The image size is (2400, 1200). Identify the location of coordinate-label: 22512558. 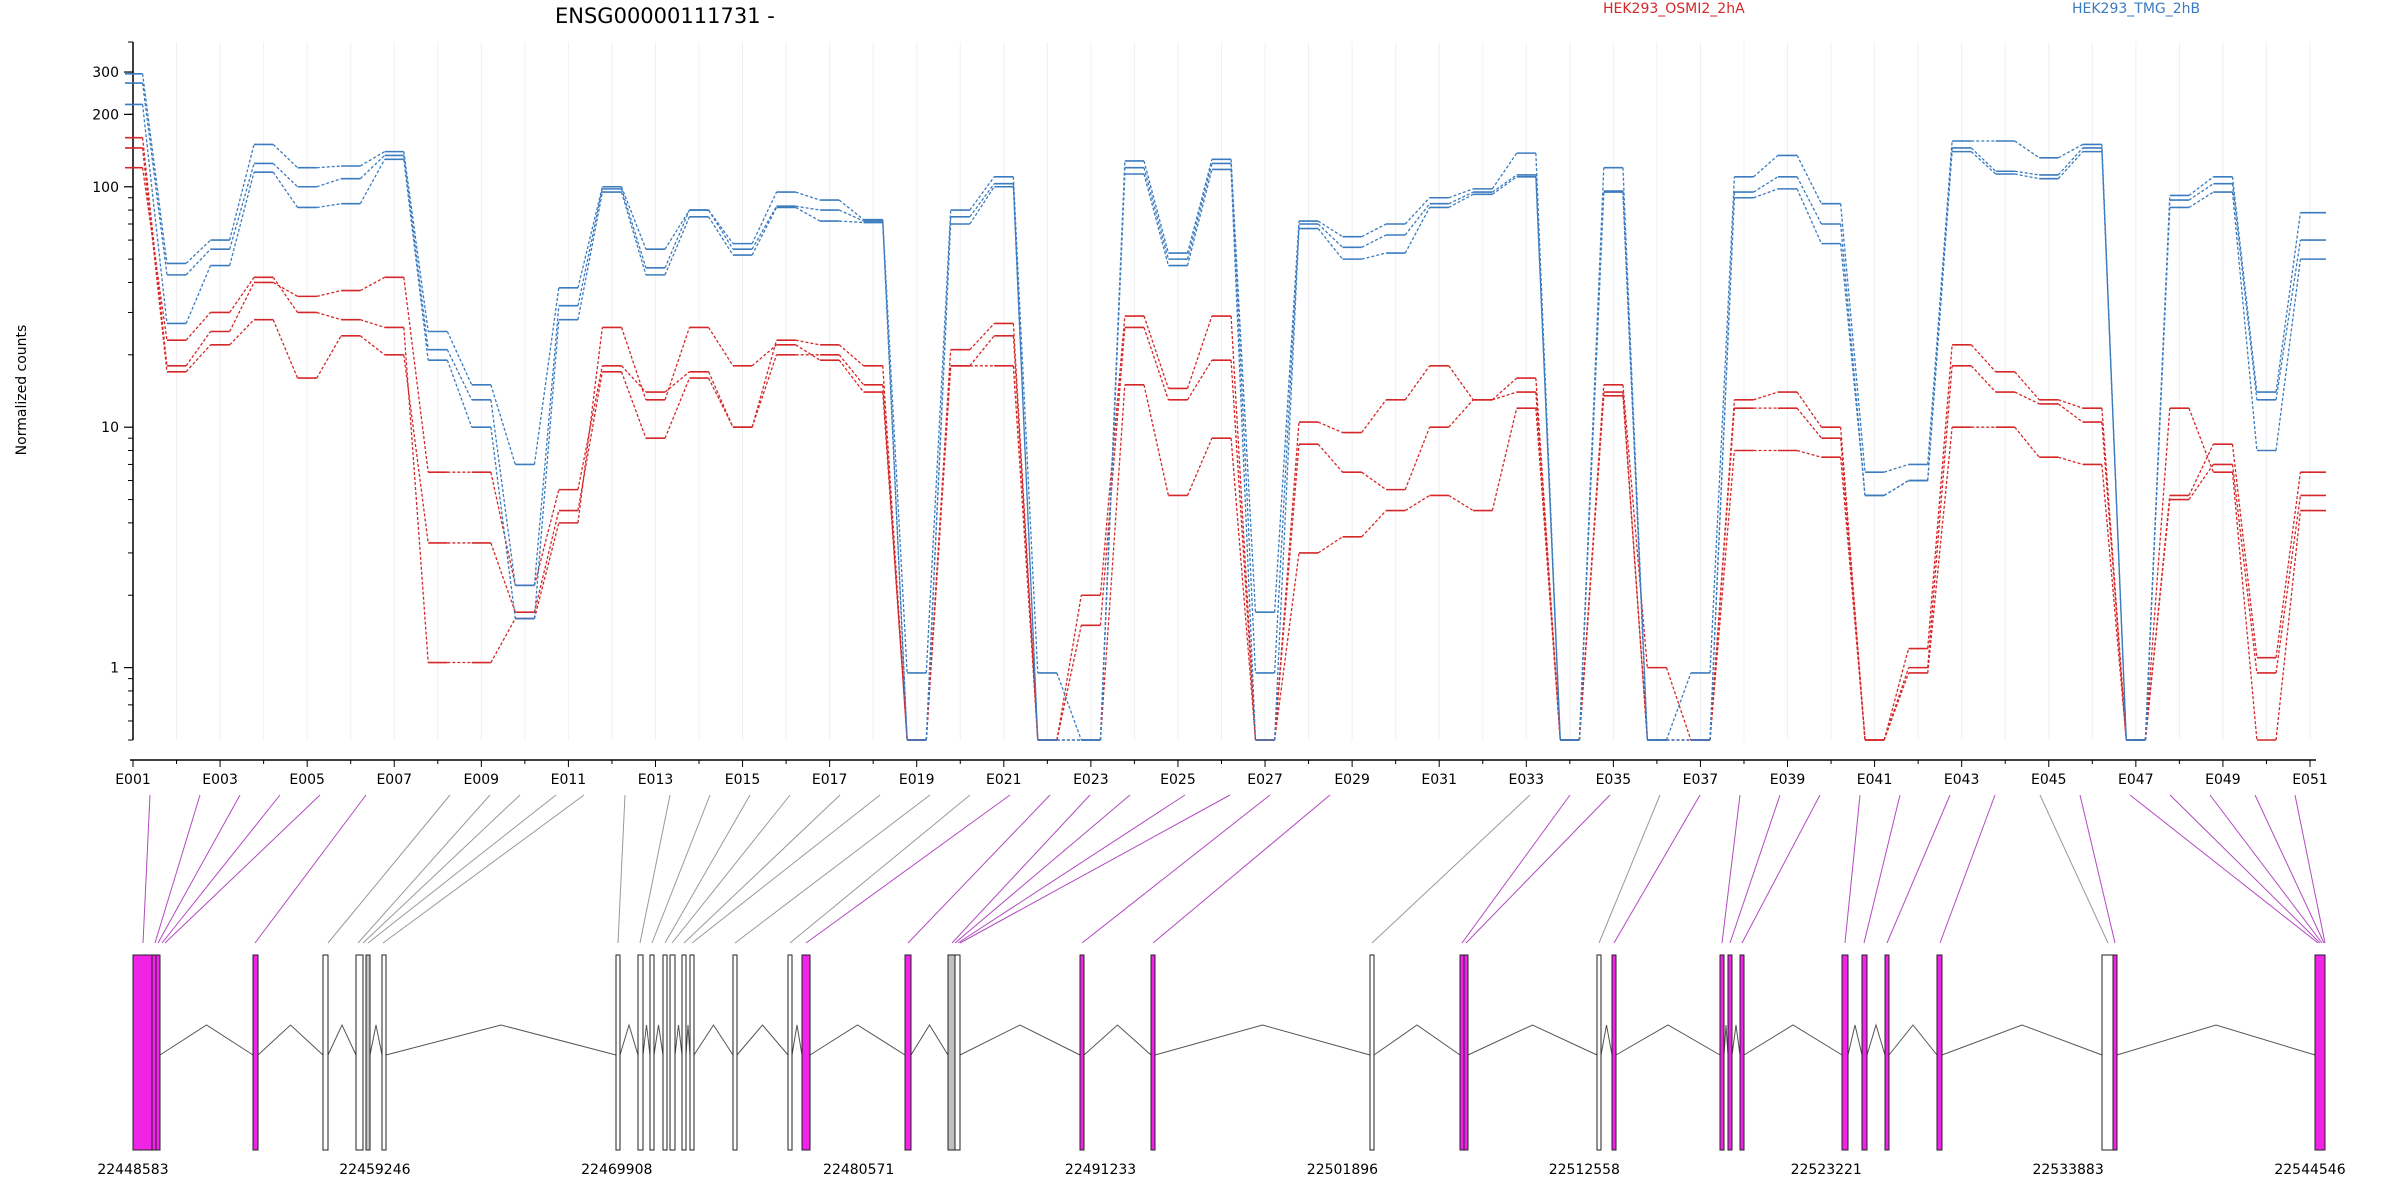
(1584, 1170).